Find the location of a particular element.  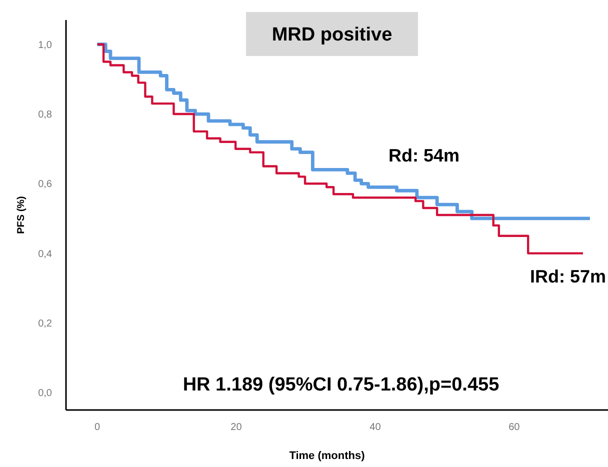

y-tick-label: 1,0 is located at coordinates (45, 45).